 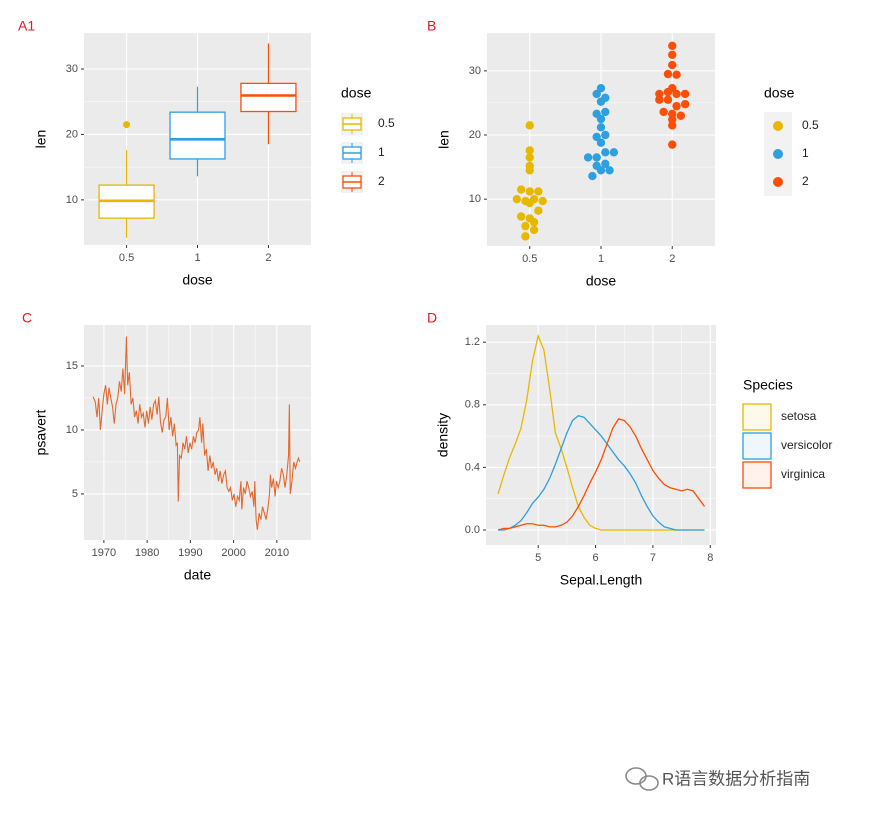 I want to click on y-tick-label: 1.2, so click(x=472, y=342).